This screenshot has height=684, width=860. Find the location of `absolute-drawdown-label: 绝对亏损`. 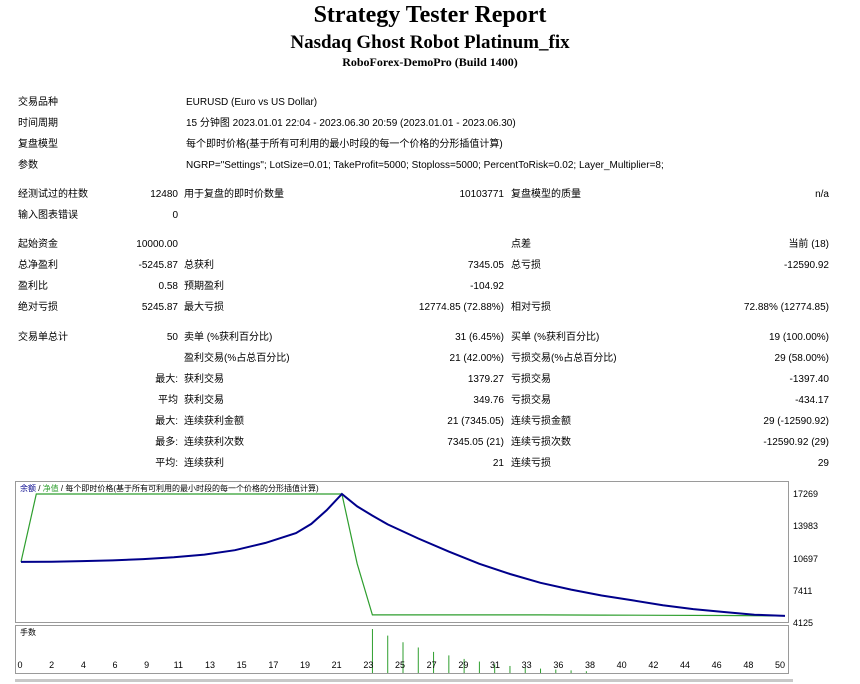

absolute-drawdown-label: 绝对亏损 is located at coordinates (38, 307).